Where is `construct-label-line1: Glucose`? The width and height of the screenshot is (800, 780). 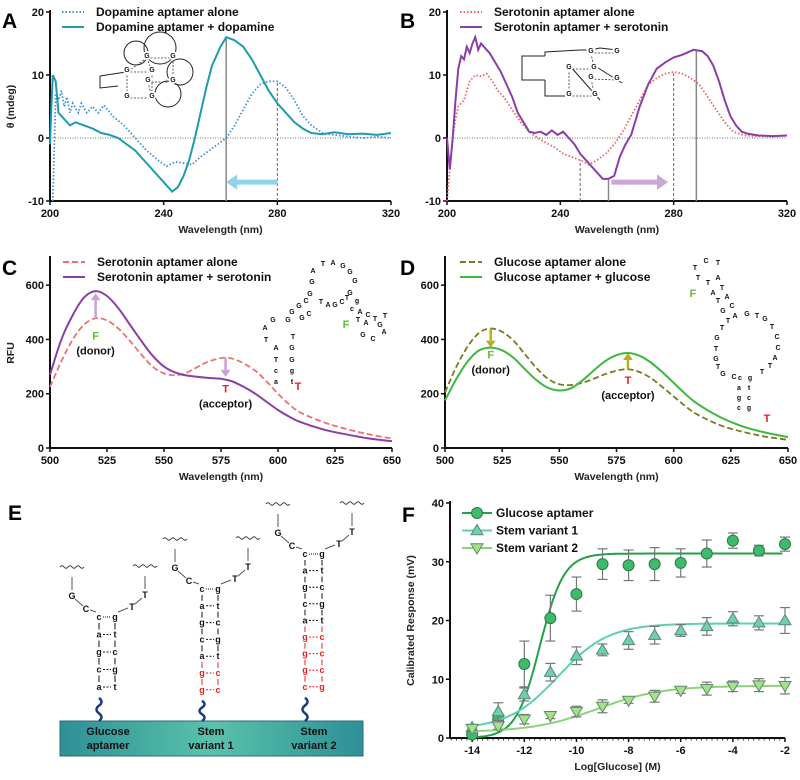
construct-label-line1: Glucose is located at coordinates (107, 732).